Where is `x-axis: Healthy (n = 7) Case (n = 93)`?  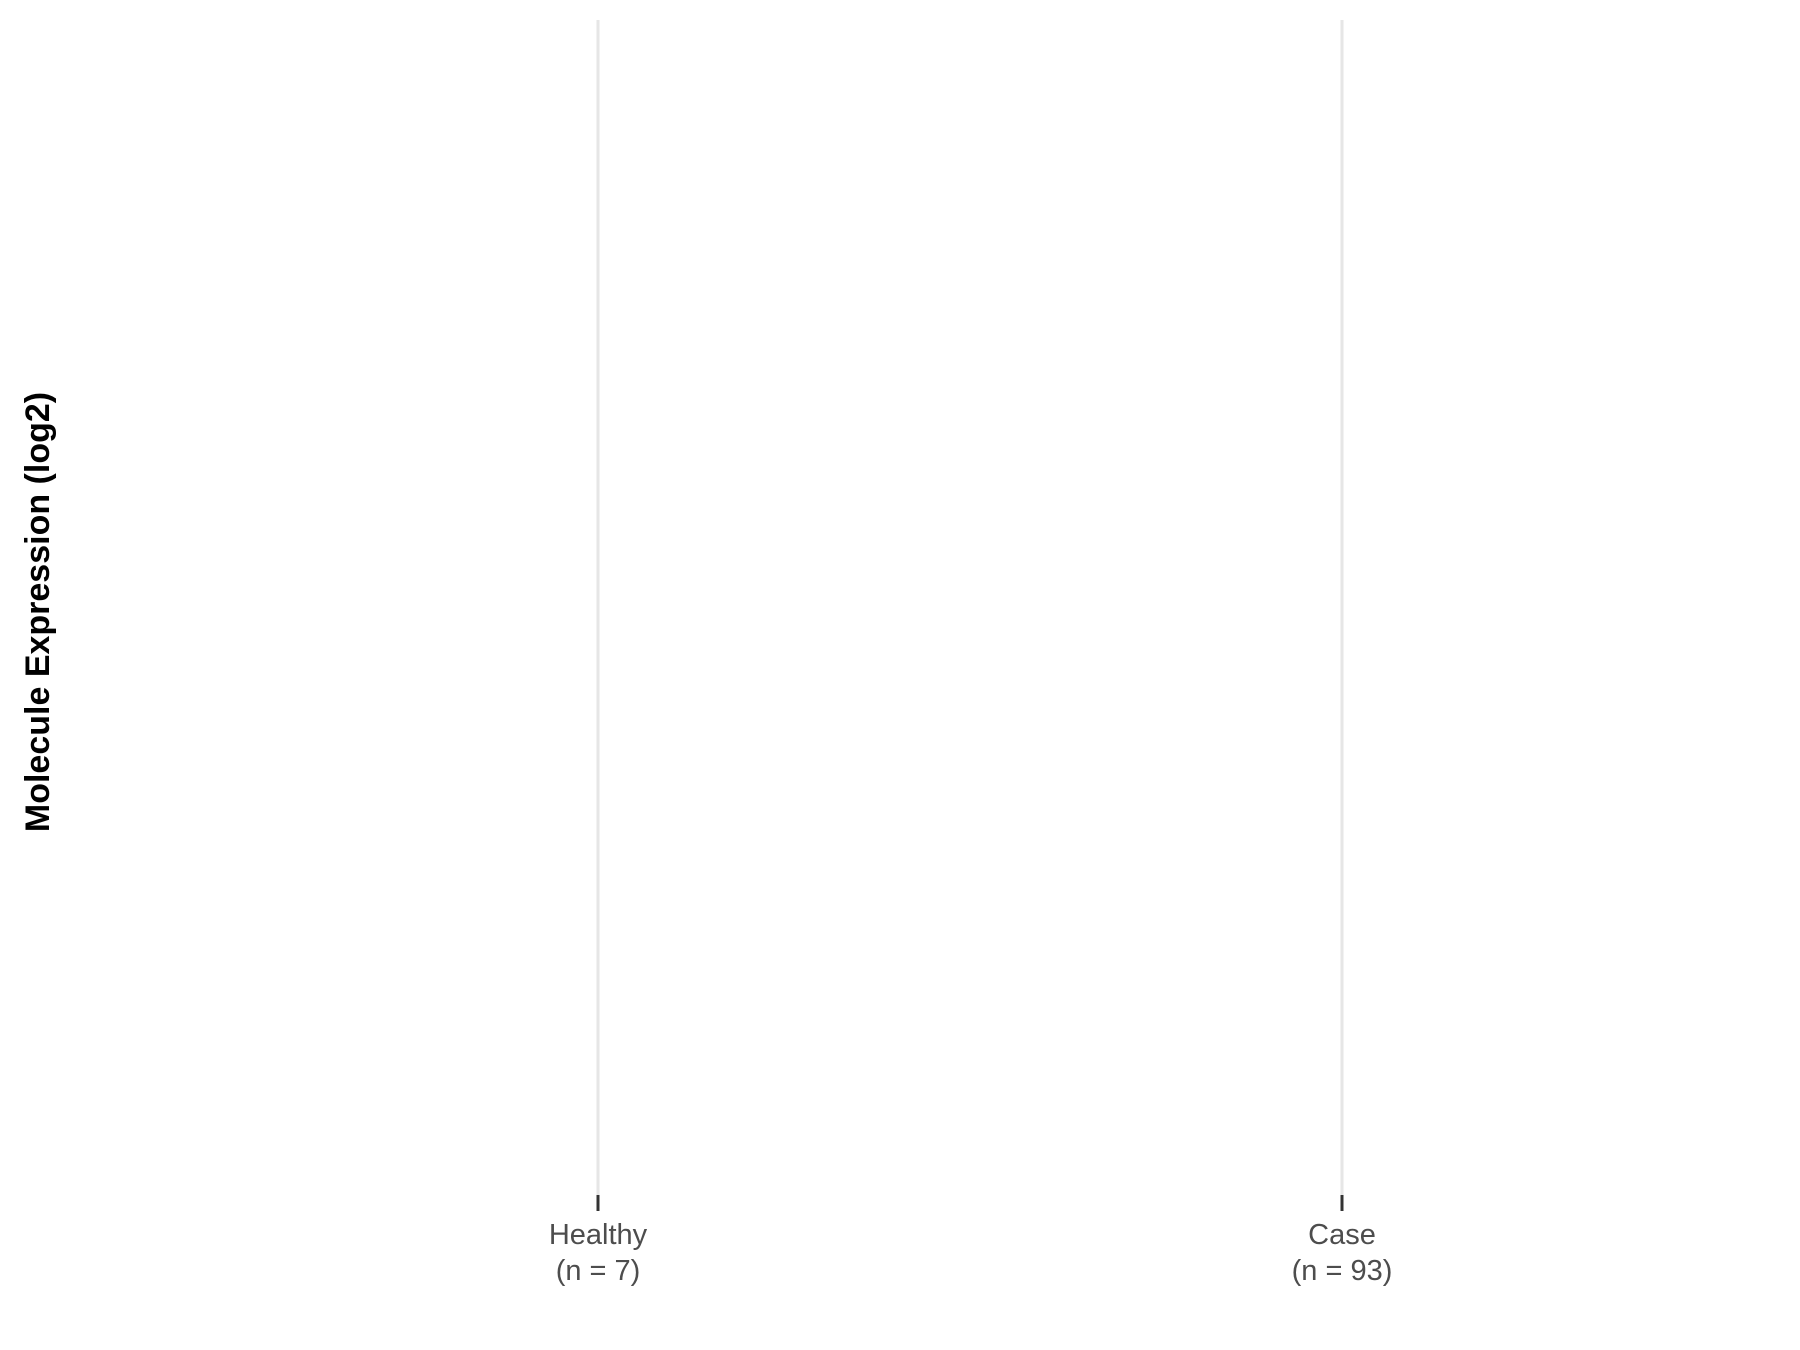
x-axis: Healthy (n = 7) Case (n = 93) is located at coordinates (971, 1241).